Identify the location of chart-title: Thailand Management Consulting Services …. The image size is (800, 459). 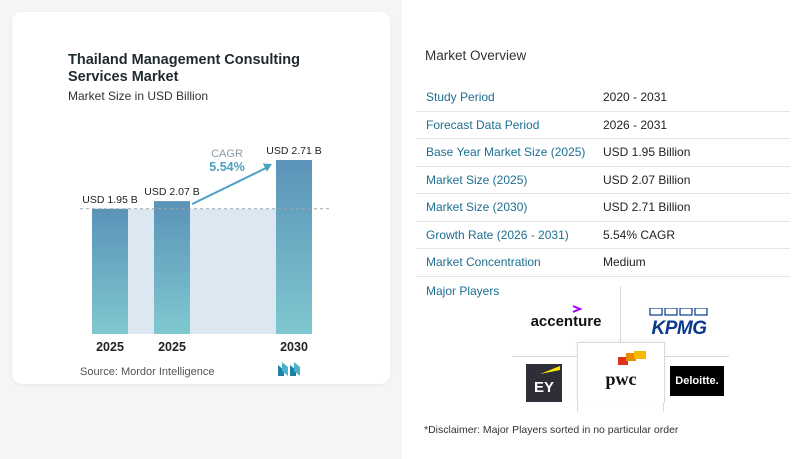
(184, 68).